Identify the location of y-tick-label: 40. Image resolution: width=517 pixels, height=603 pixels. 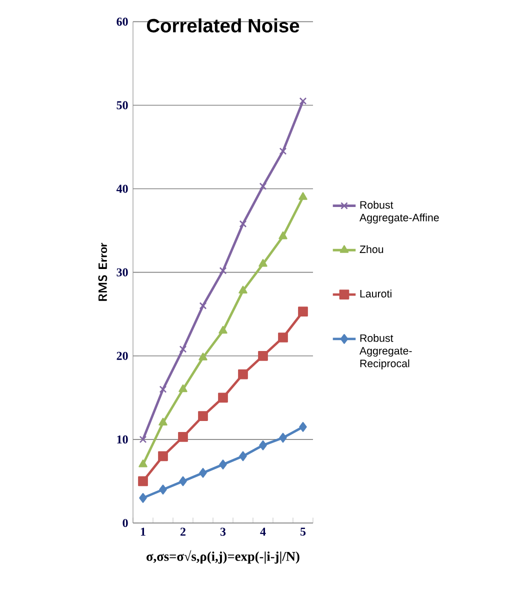
(122, 188).